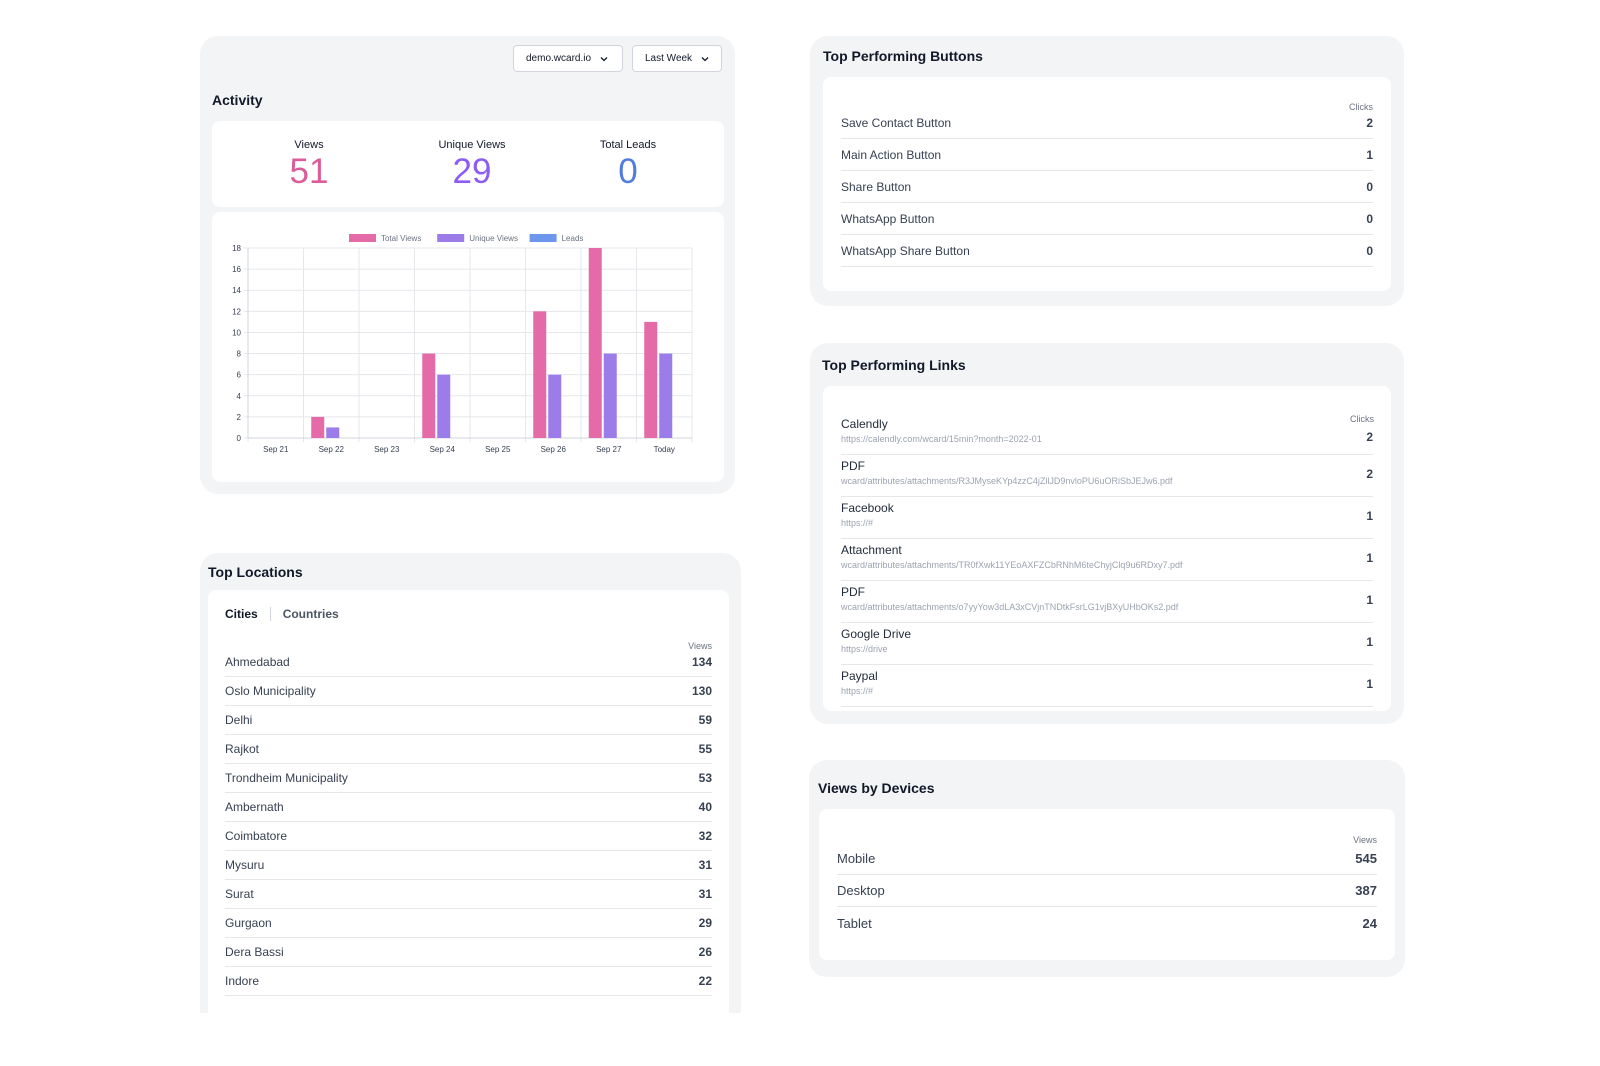  Describe the element at coordinates (705, 749) in the screenshot. I see `item-value: 55` at that location.